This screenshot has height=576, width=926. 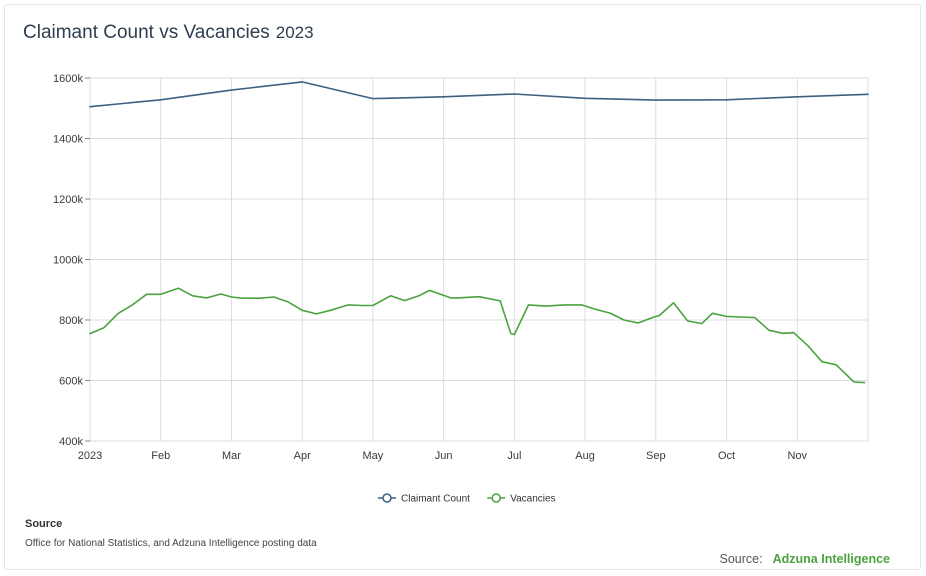 What do you see at coordinates (741, 559) in the screenshot?
I see `credit-label: Source:` at bounding box center [741, 559].